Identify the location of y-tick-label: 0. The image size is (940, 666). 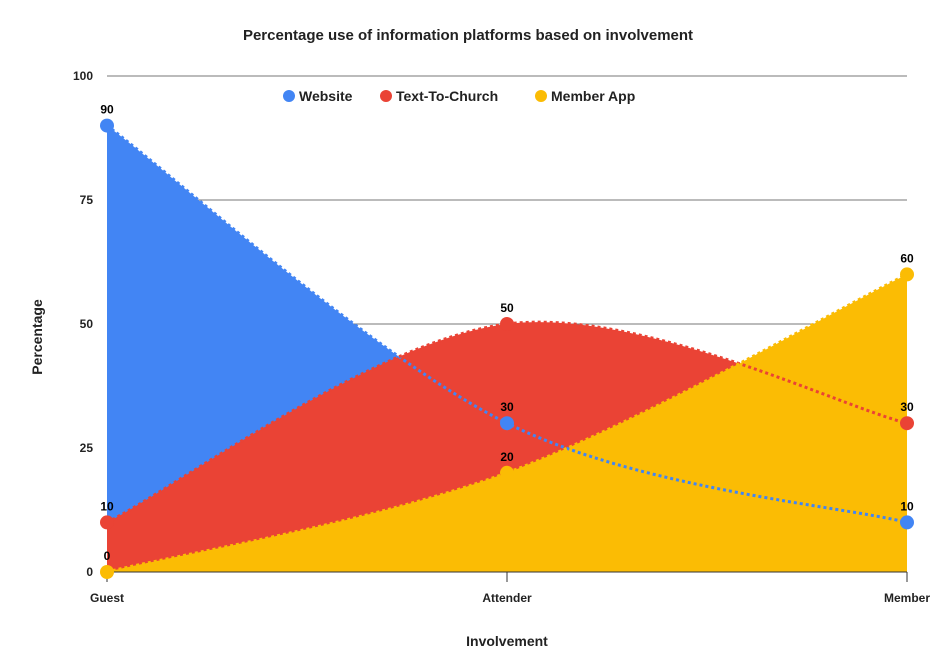
(89, 572).